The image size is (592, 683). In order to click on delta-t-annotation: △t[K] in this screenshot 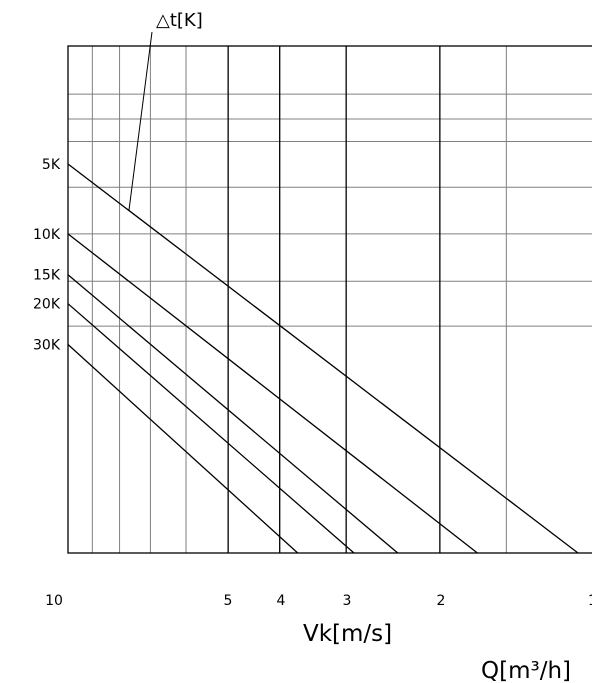, I will do `click(179, 20)`.